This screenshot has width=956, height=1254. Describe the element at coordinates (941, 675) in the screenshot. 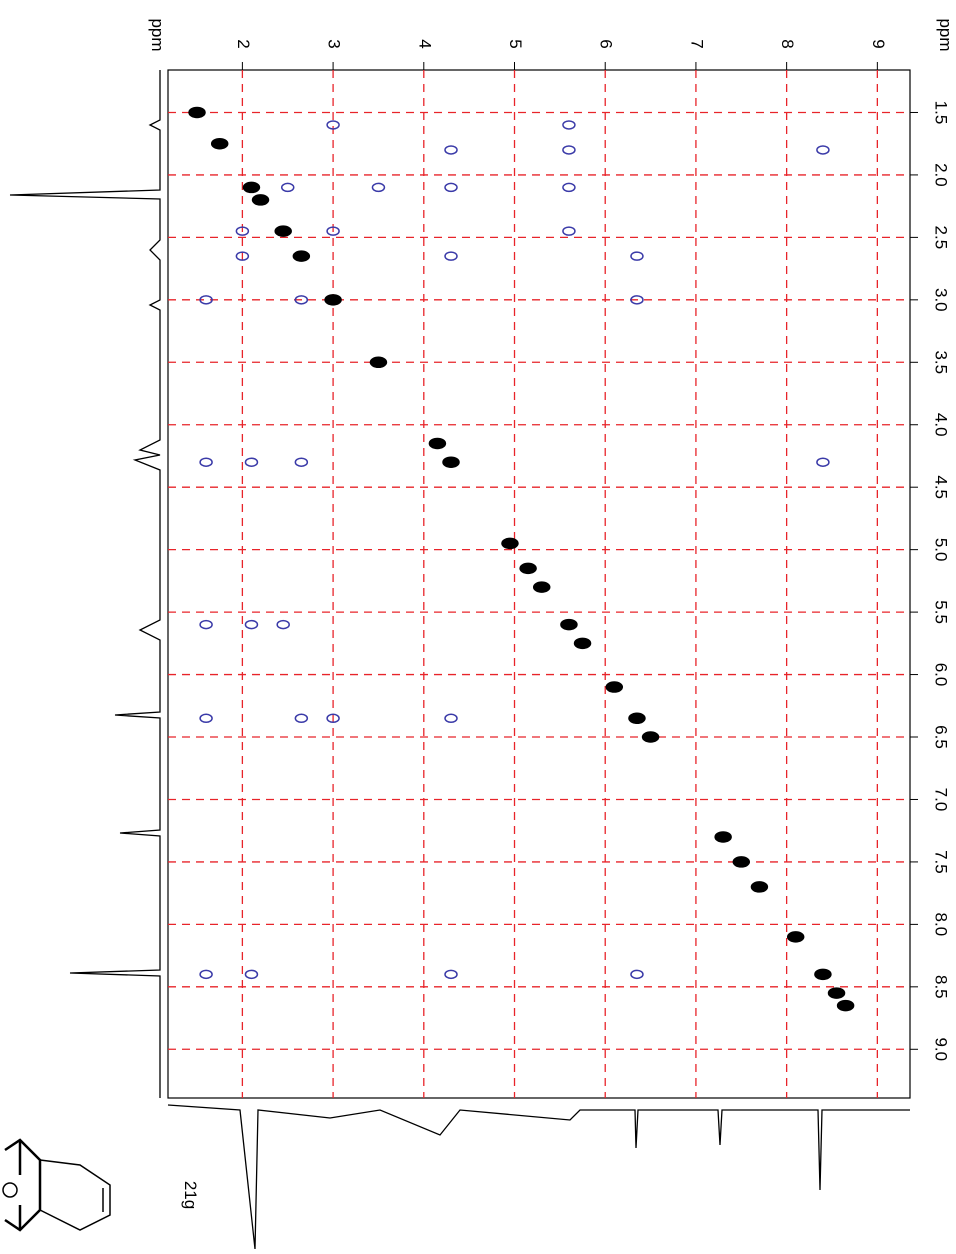

I see `y-tick-label: 6.0` at that location.